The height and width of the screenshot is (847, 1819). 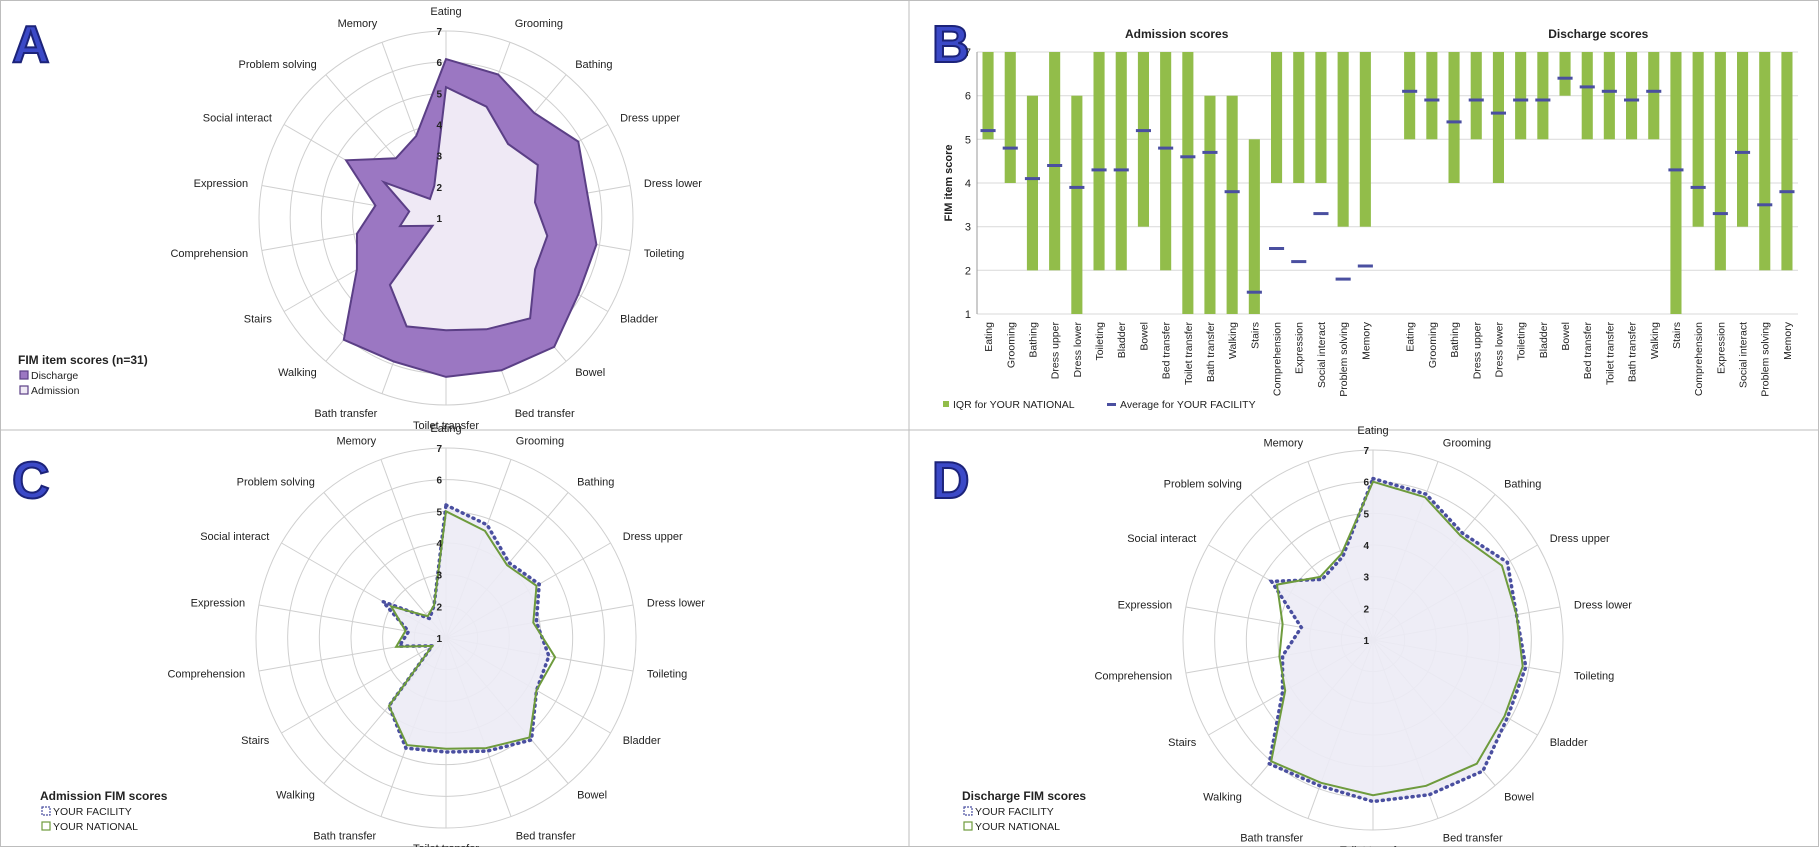 What do you see at coordinates (664, 254) in the screenshot?
I see `radar-category-label: Toileting` at bounding box center [664, 254].